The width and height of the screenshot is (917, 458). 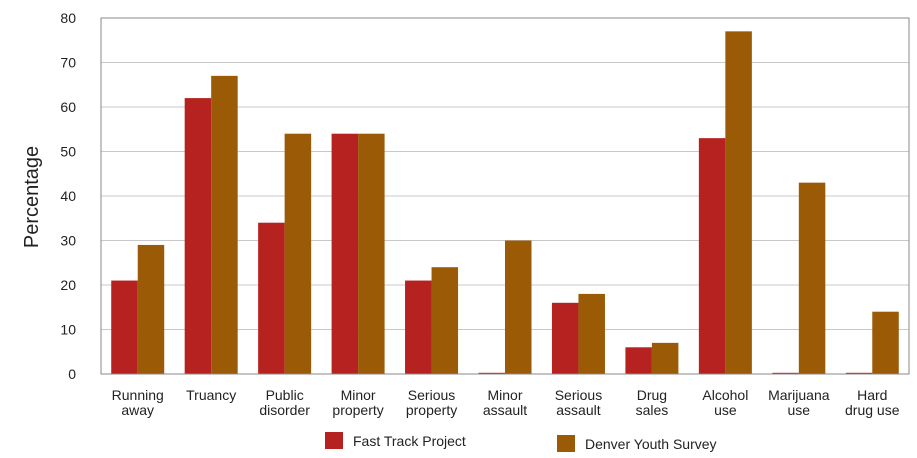 I want to click on y-tick-label: 20, so click(x=68, y=285).